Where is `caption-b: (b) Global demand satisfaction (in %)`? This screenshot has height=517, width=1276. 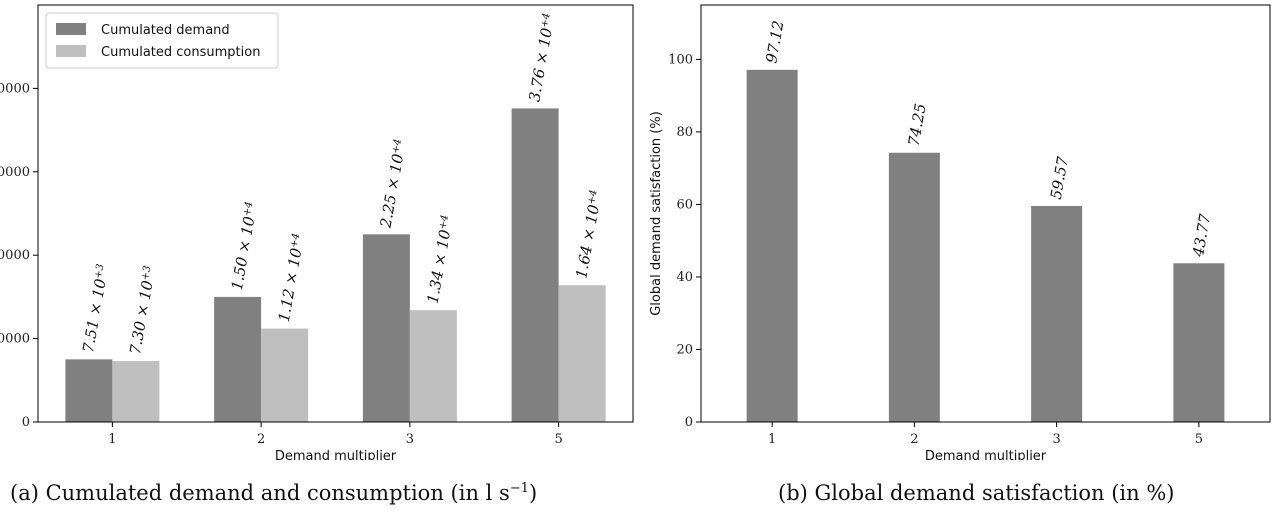
caption-b: (b) Global demand satisfaction (in %) is located at coordinates (976, 493).